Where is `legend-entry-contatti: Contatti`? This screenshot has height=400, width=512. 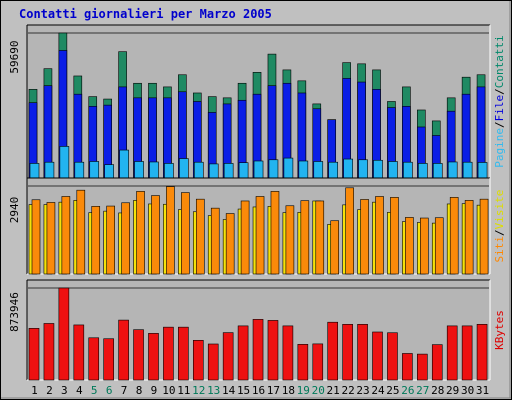
legend-entry-contatti: Contatti is located at coordinates (499, 61).